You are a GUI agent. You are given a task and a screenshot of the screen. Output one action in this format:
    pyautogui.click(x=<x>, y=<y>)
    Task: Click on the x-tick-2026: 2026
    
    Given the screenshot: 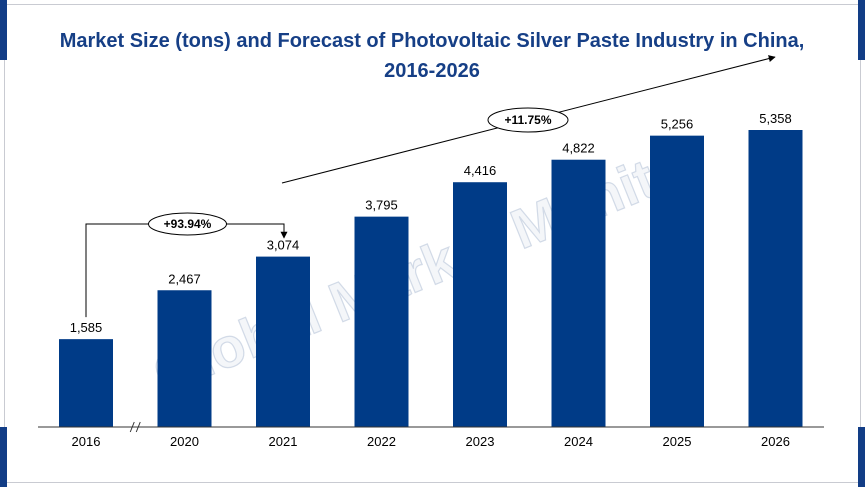 What is the action you would take?
    pyautogui.click(x=775, y=441)
    